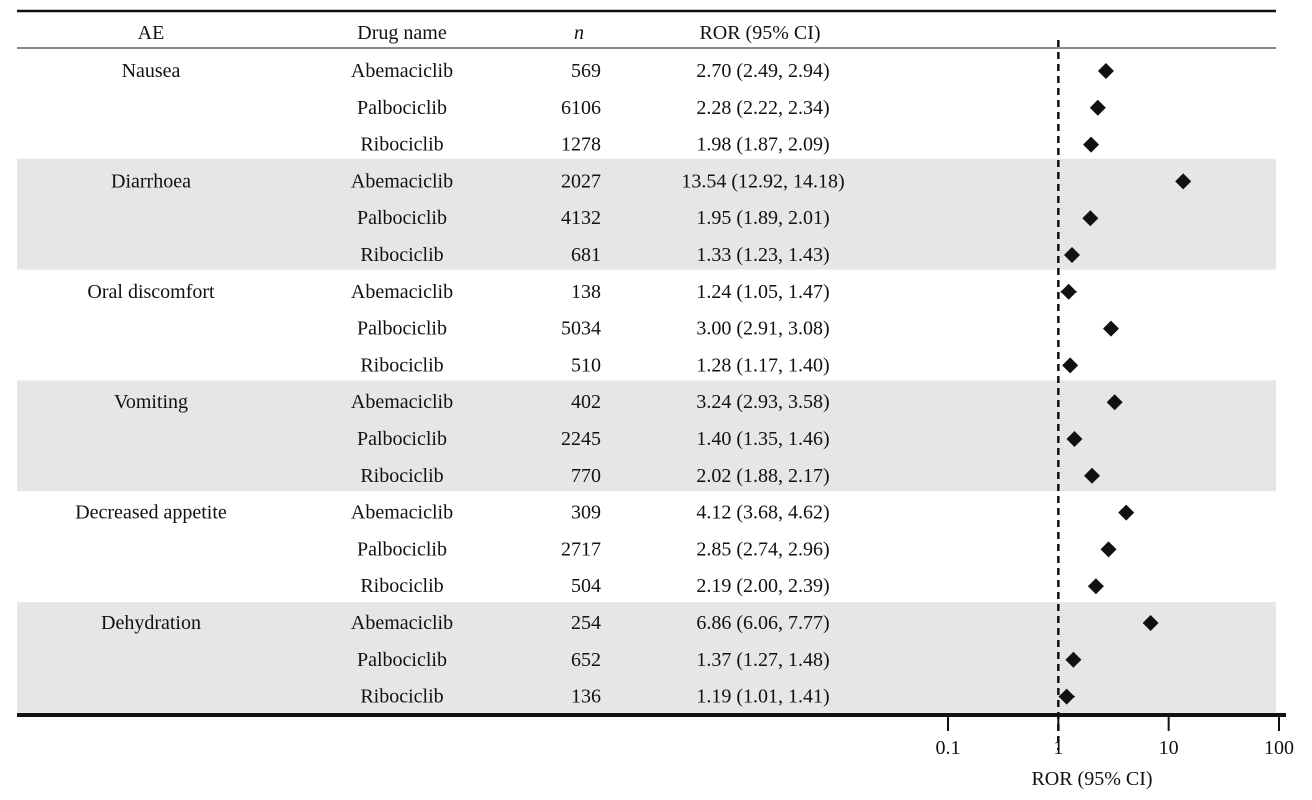 The height and width of the screenshot is (800, 1312). Describe the element at coordinates (586, 586) in the screenshot. I see `n-value: 504` at that location.